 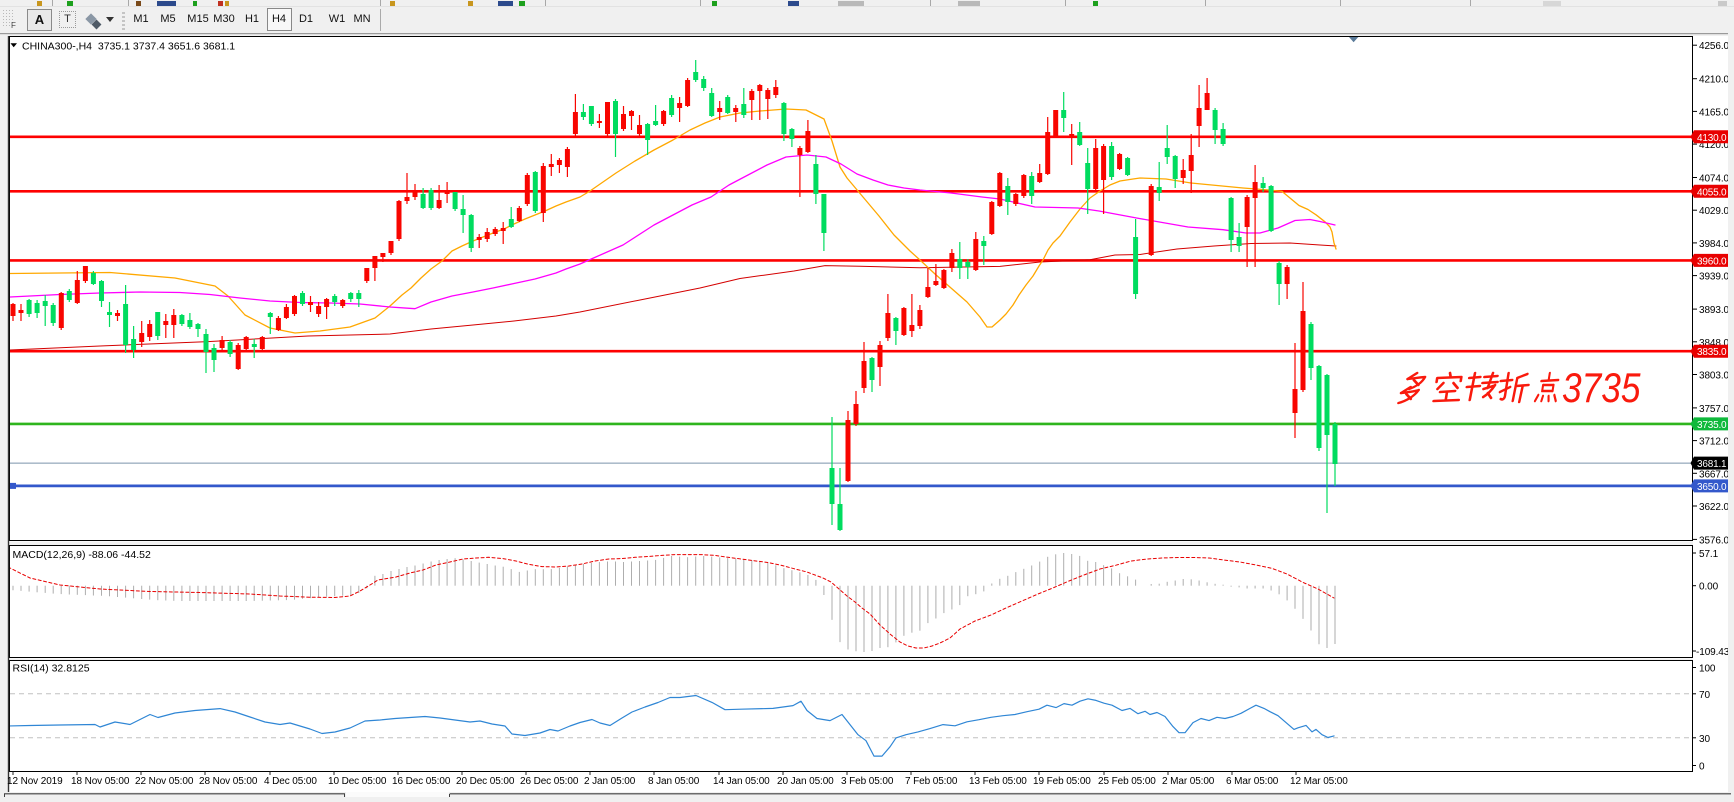 What do you see at coordinates (1714, 474) in the screenshot?
I see `svg-text: 3667.0` at bounding box center [1714, 474].